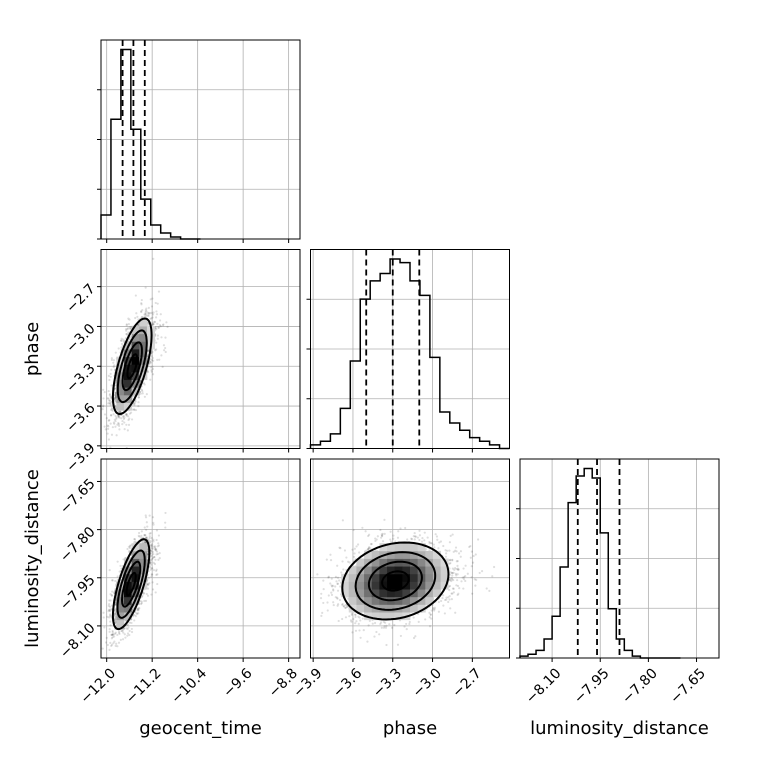 The width and height of the screenshot is (760, 760). What do you see at coordinates (200, 558) in the screenshot?
I see `scatter-panel-geocent_time-luminosity_distance` at bounding box center [200, 558].